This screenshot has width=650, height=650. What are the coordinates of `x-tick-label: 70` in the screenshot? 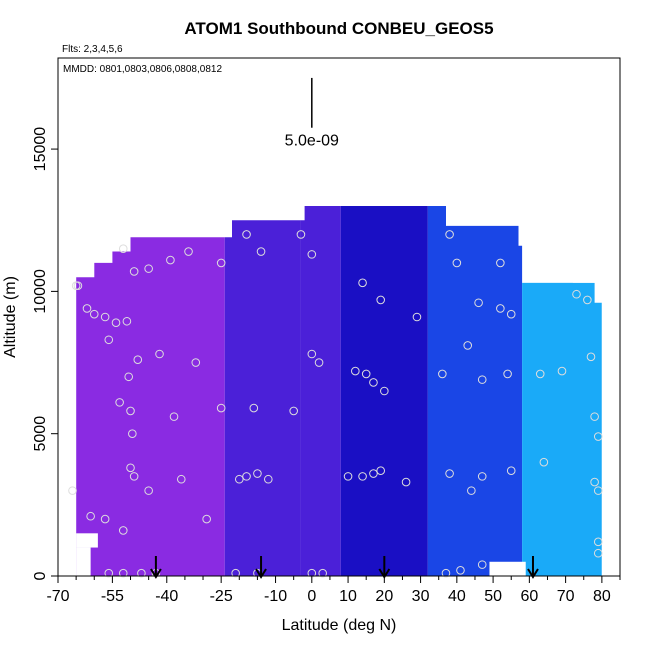 It's located at (566, 596).